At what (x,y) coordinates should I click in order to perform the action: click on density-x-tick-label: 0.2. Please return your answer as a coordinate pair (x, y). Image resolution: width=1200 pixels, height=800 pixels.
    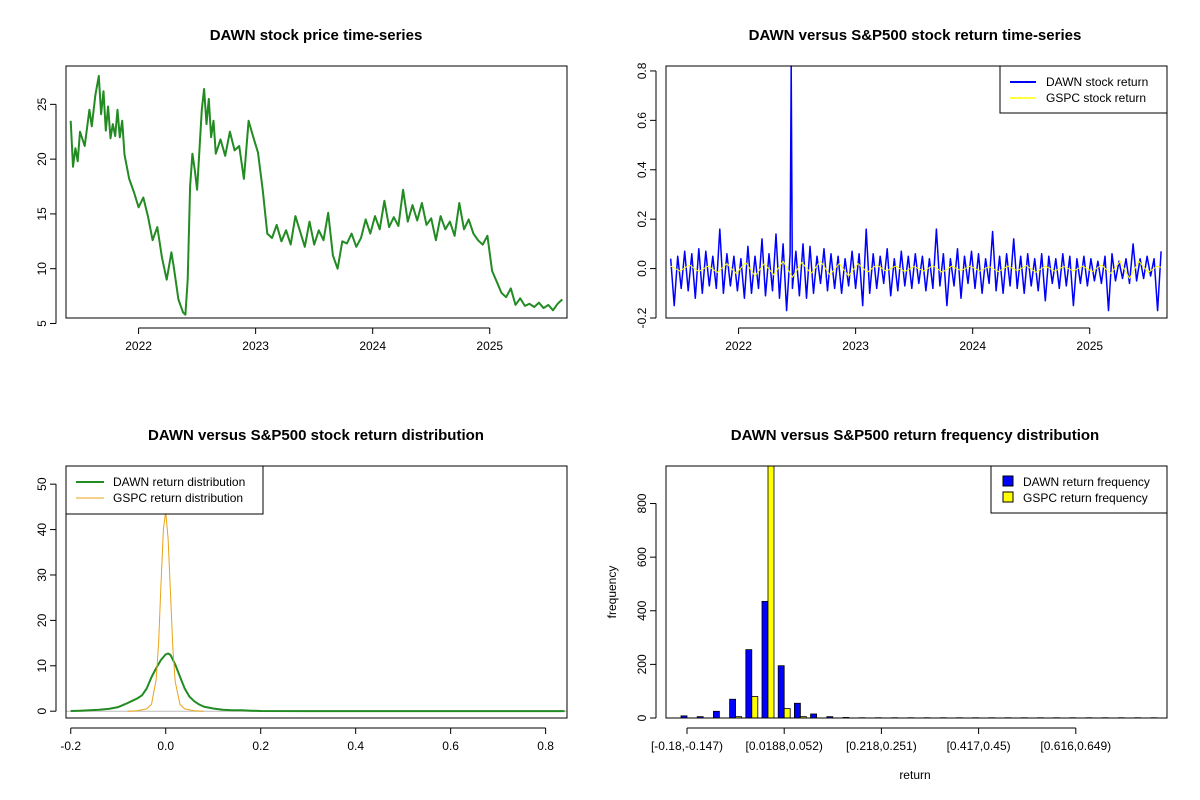
    Looking at the image, I should click on (260, 746).